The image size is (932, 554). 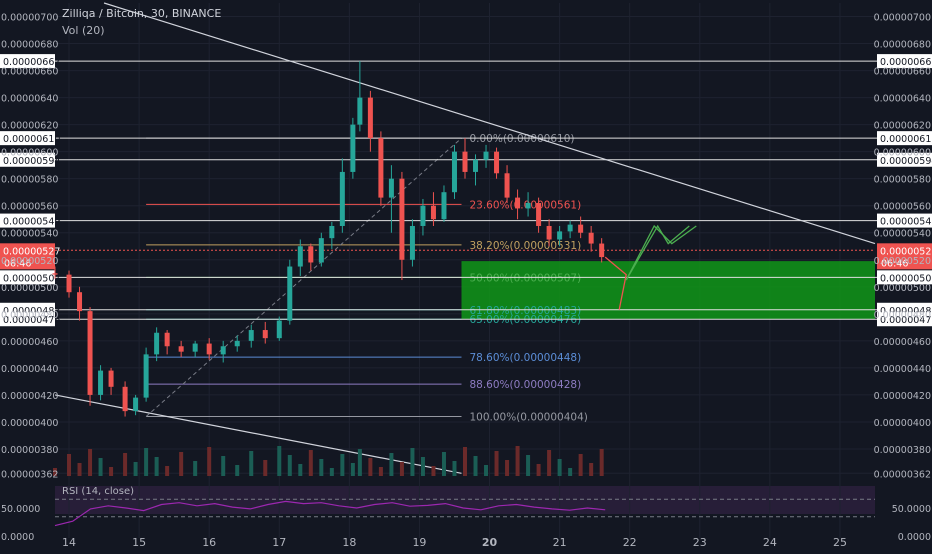 What do you see at coordinates (29, 99) in the screenshot?
I see `price-axis-tick-label: 0.00000640` at bounding box center [29, 99].